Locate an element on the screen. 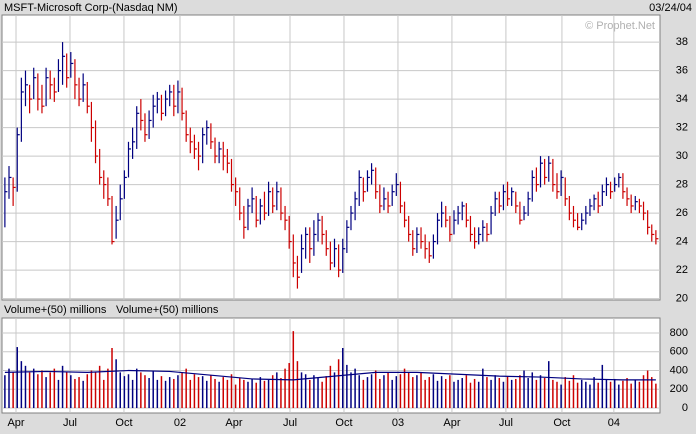  y-tick-label: 400 is located at coordinates (679, 370).